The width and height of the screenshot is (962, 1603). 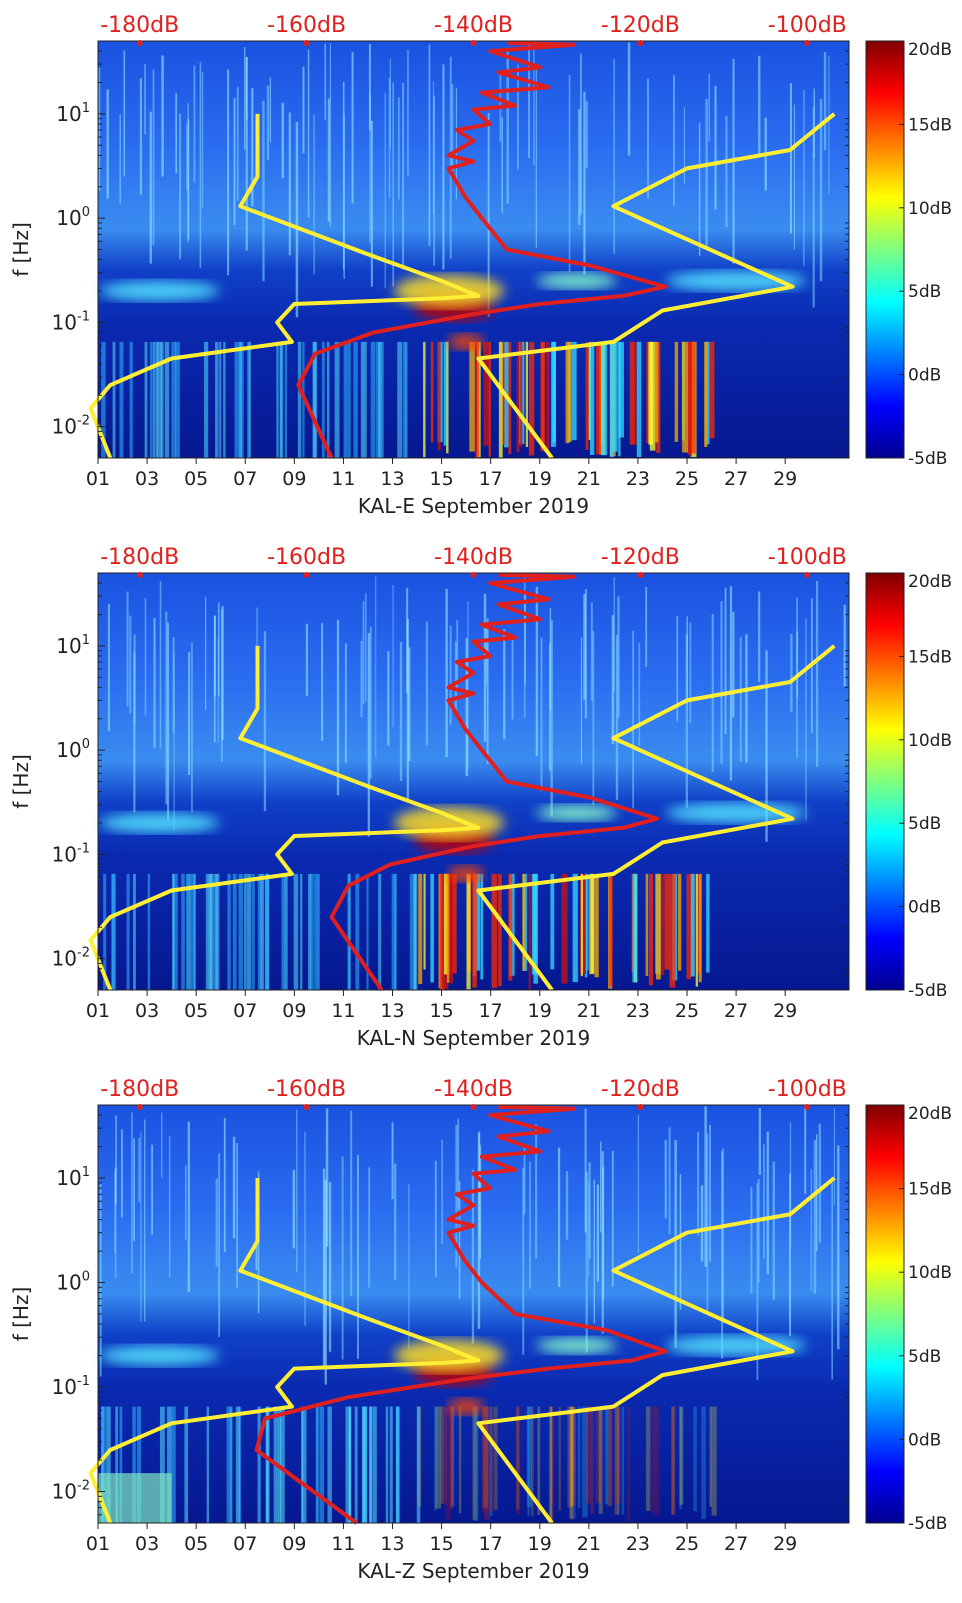 I want to click on top-axis-tick, so click(x=473, y=575).